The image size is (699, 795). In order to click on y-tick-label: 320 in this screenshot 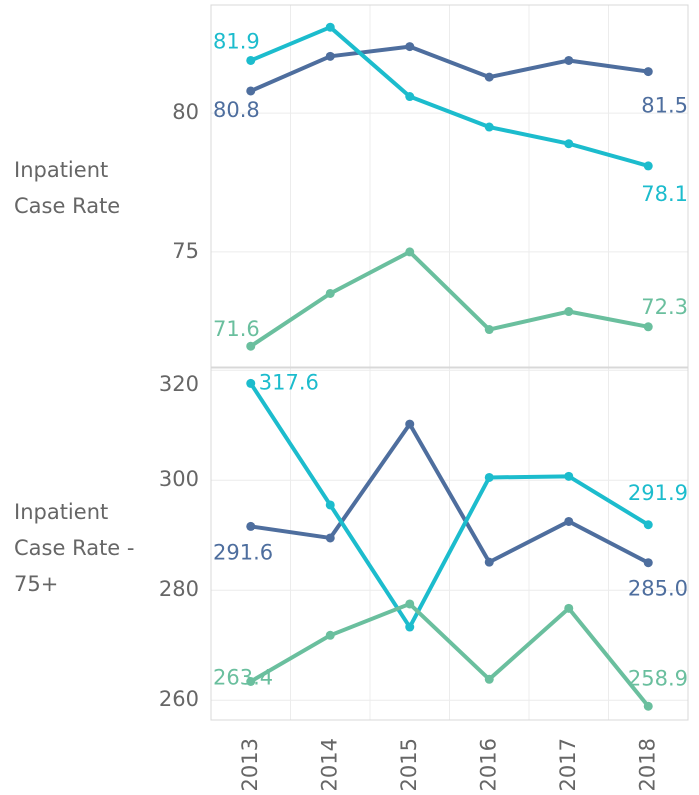, I will do `click(179, 384)`.